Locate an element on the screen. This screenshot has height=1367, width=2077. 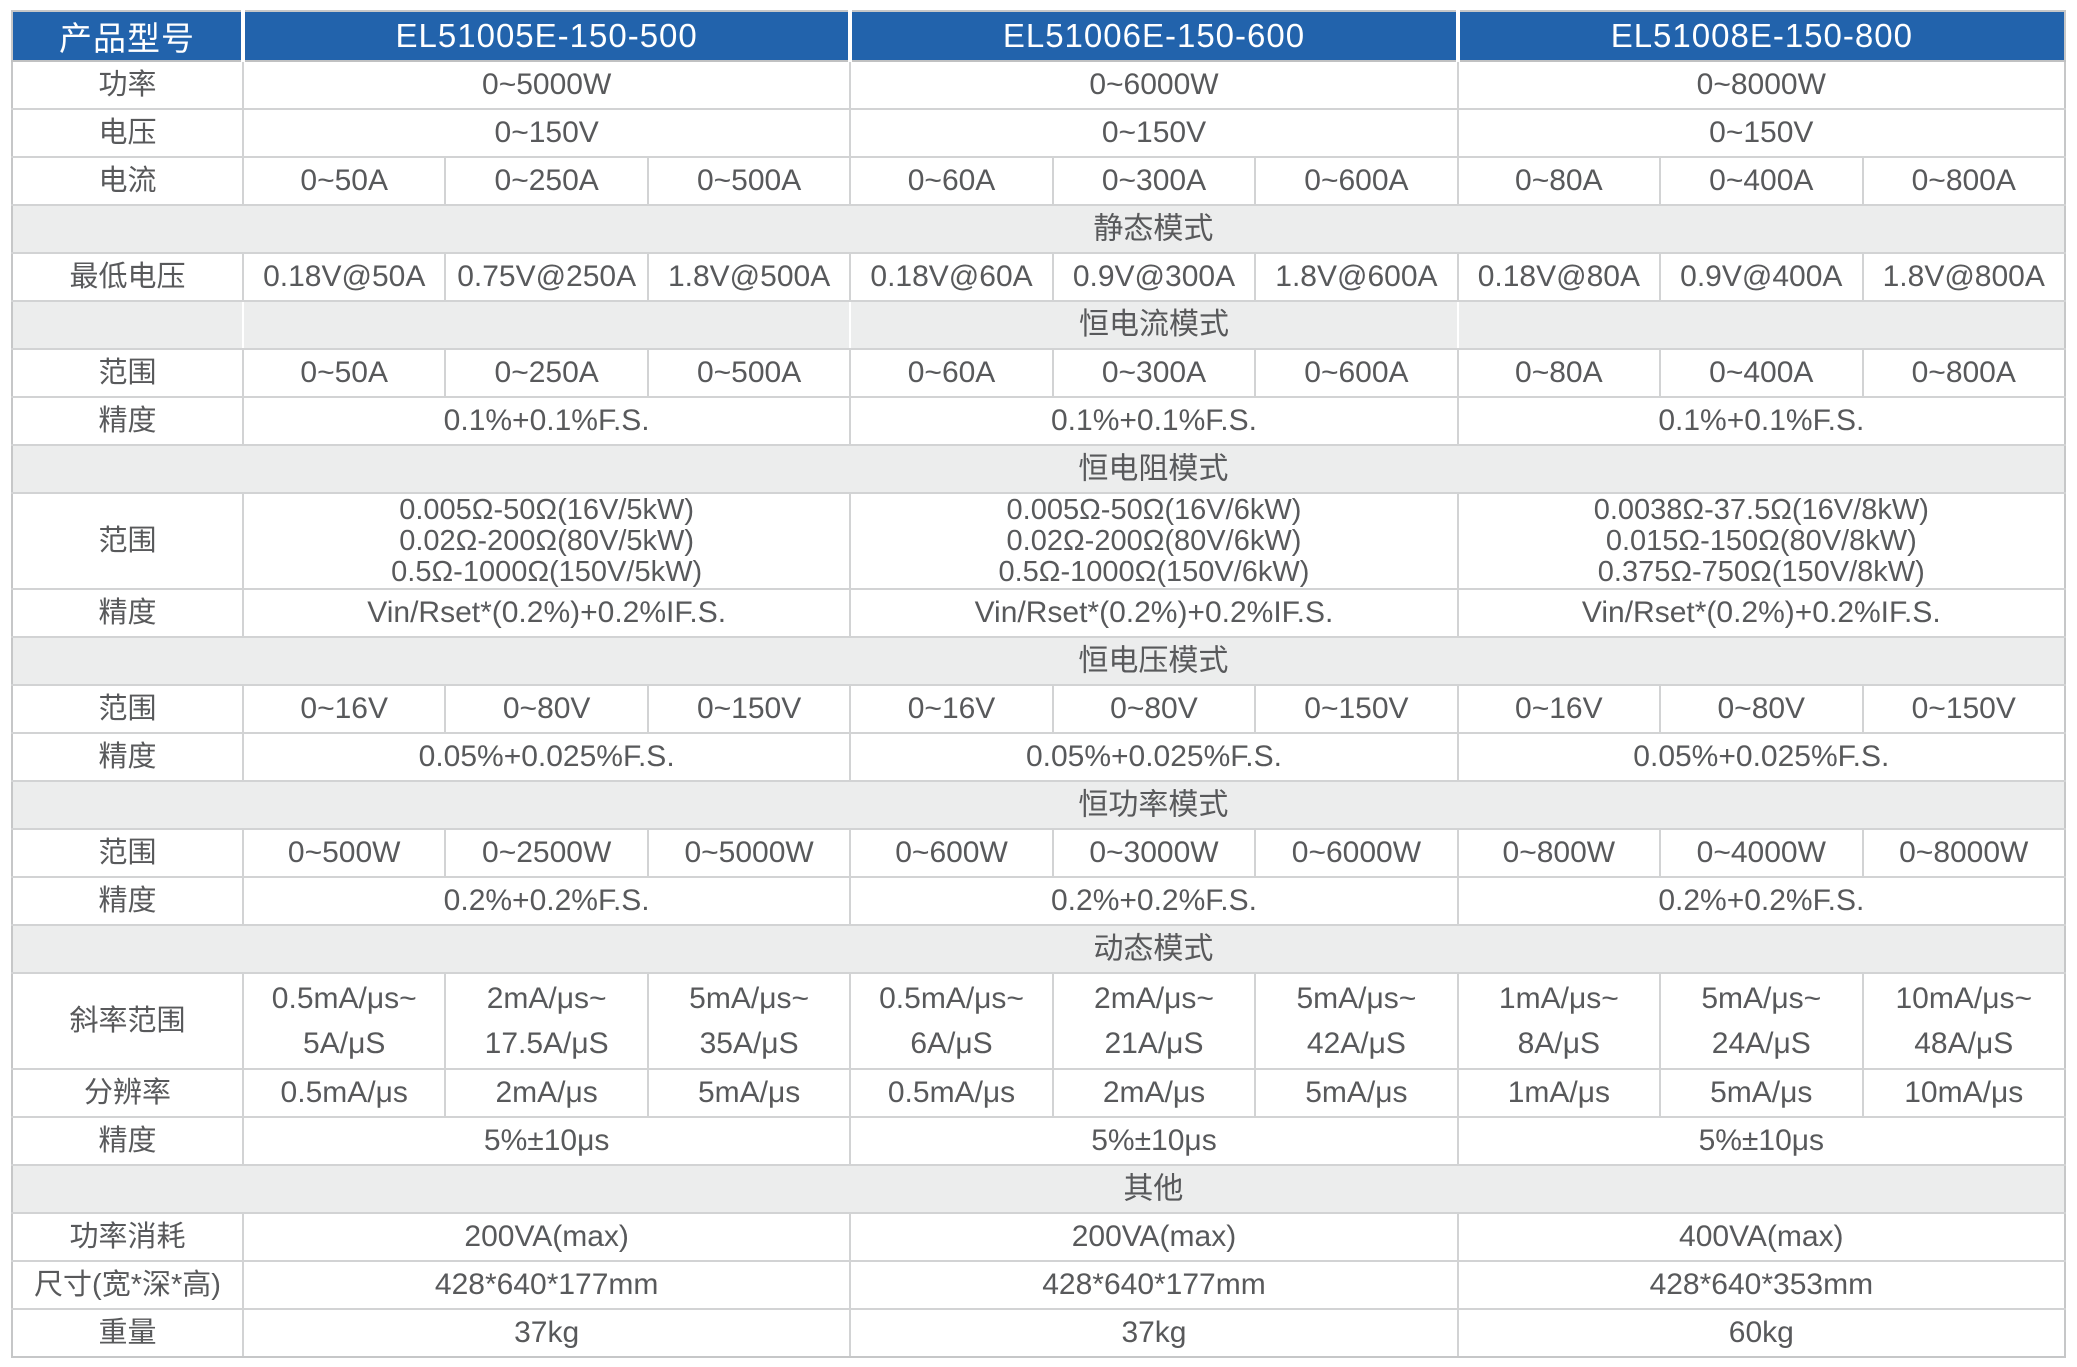
value-cell: 428*640*353mm is located at coordinates (1761, 1285).